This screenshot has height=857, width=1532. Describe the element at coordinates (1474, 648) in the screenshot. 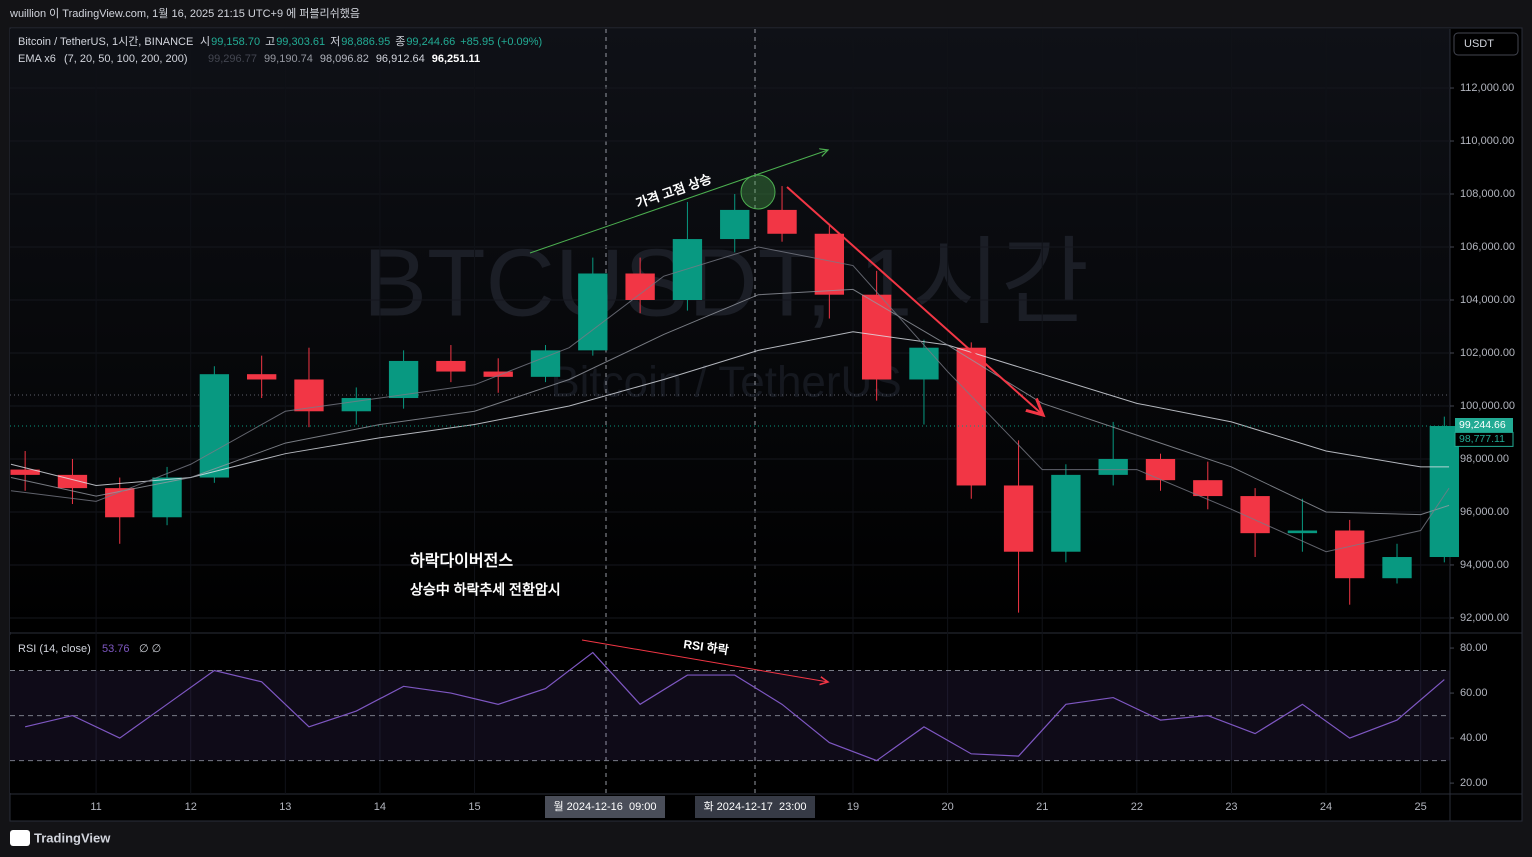

I see `y-tick-label: 80.00` at that location.